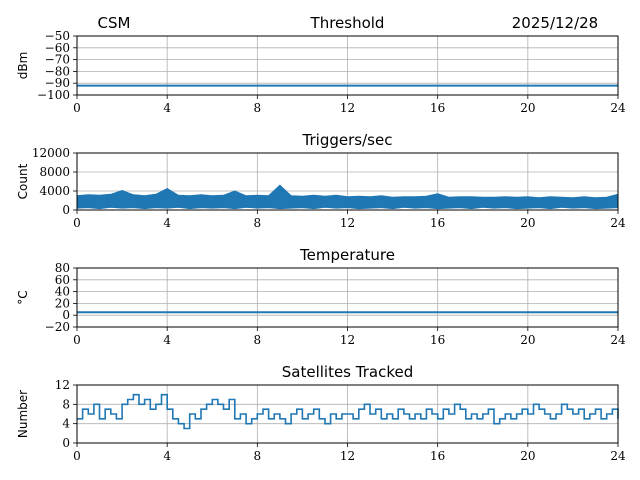 This screenshot has width=640, height=480. I want to click on y-tick-label: −100, so click(53, 95).